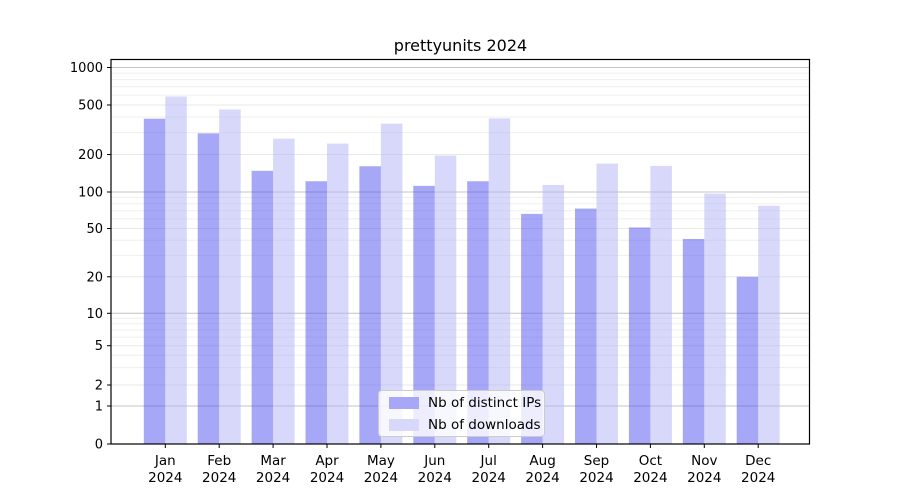  I want to click on x-tick-label-month: Jun, so click(434, 461).